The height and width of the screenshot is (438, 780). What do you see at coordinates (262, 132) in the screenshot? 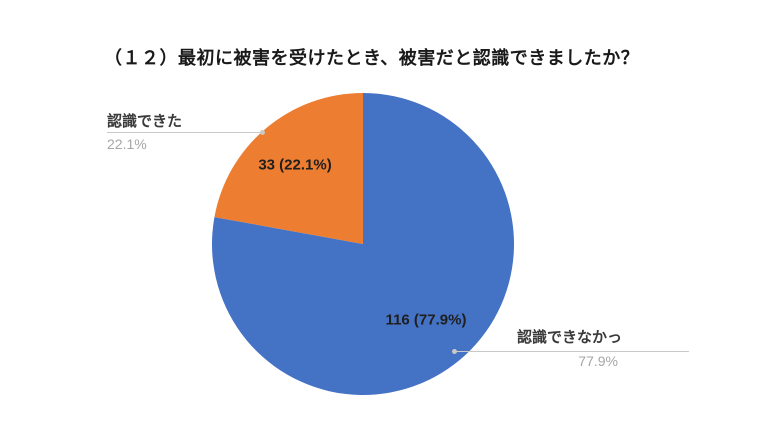
I see `leader-dot-orange` at bounding box center [262, 132].